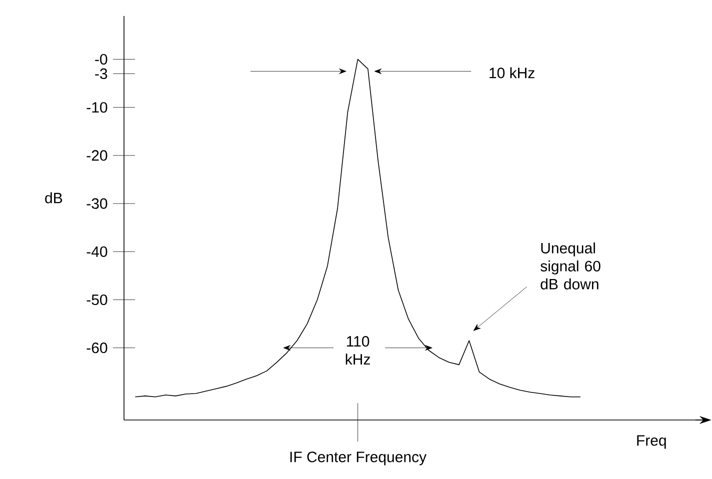 The image size is (712, 479). What do you see at coordinates (358, 459) in the screenshot?
I see `text: IF Center Frequency` at bounding box center [358, 459].